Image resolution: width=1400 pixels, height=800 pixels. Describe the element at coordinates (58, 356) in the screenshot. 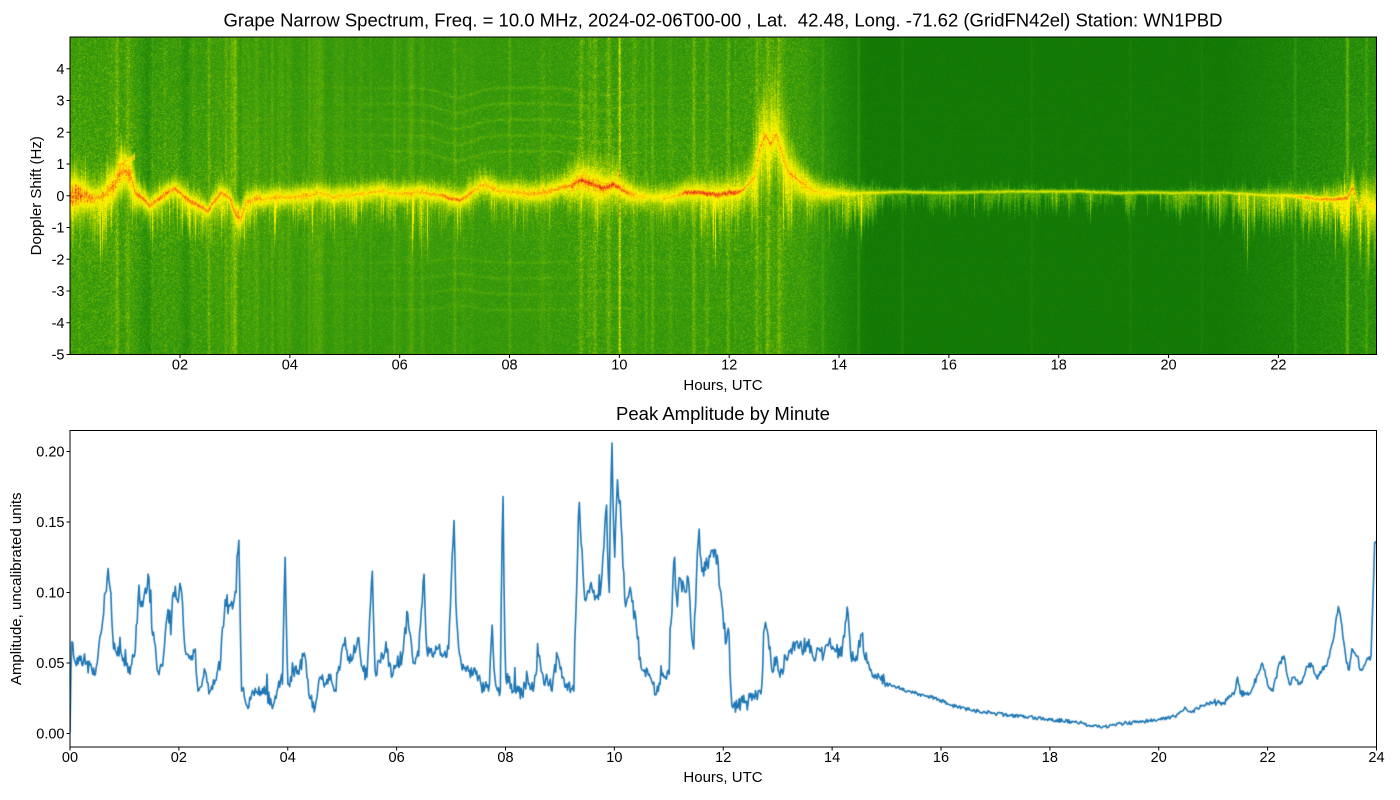

I see `svg-text: -5` at that location.